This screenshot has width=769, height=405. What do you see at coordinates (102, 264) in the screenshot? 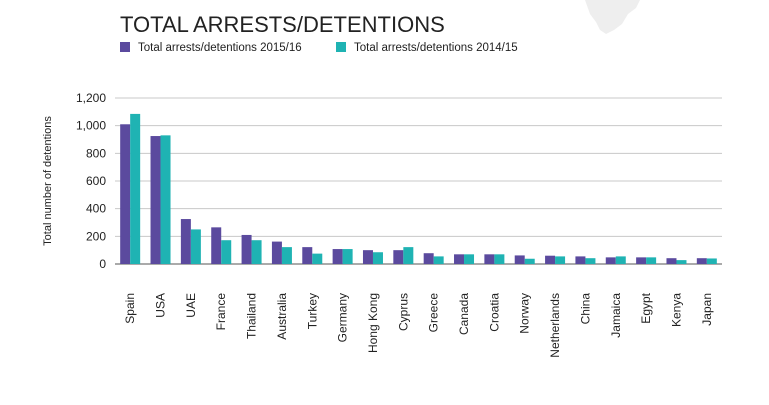
I see `y-tick-label: 0` at bounding box center [102, 264].